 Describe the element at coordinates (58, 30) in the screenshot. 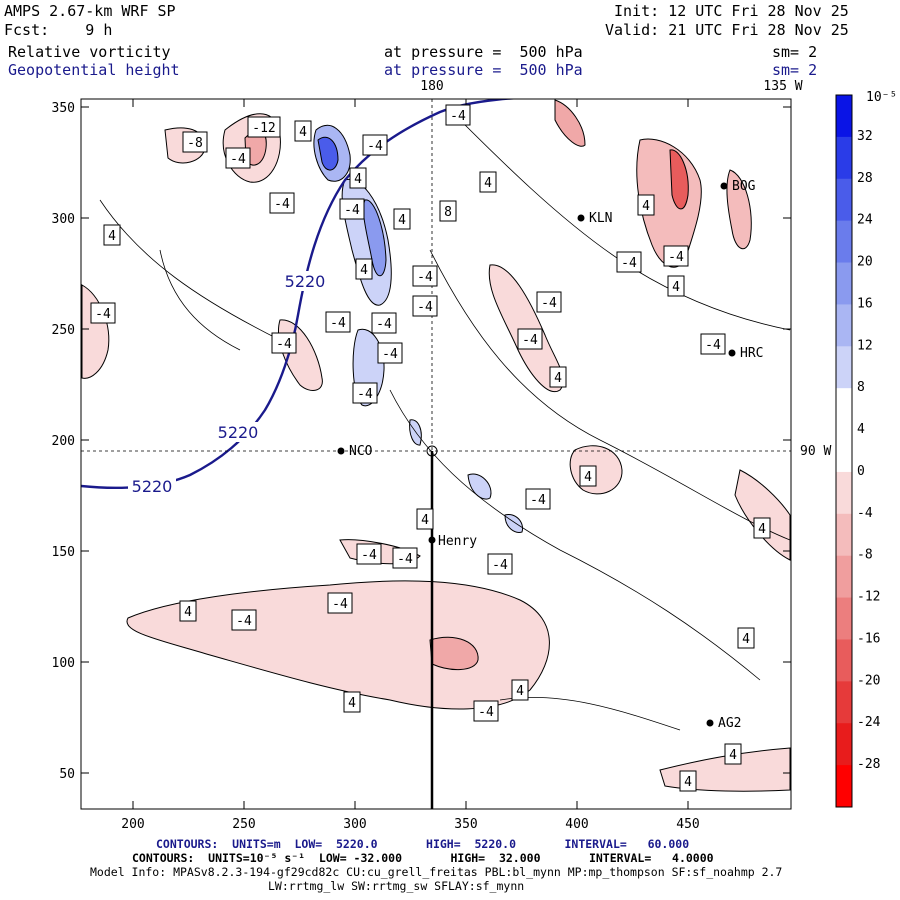

I see `forecast-hour: Fcst: 9 h` at that location.